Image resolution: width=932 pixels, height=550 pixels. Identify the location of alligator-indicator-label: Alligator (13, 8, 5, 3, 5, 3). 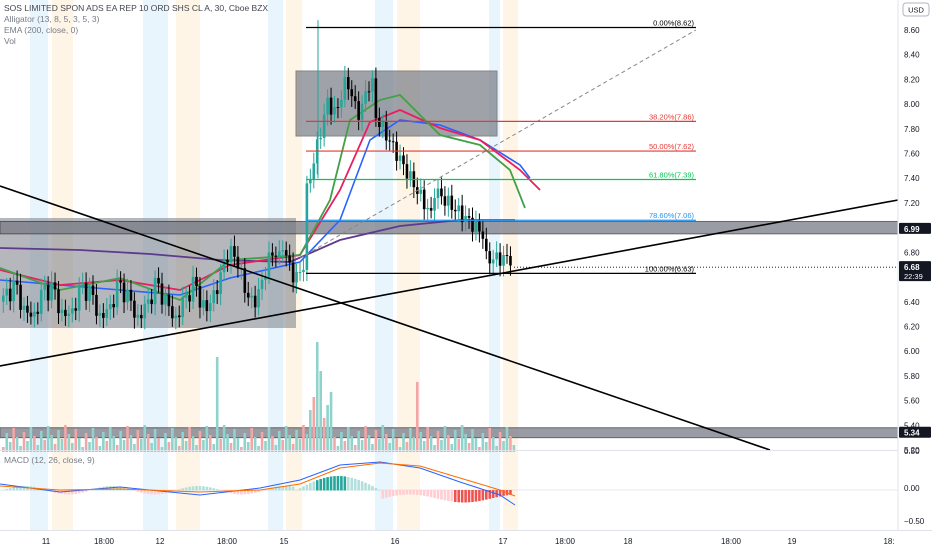
(52, 19).